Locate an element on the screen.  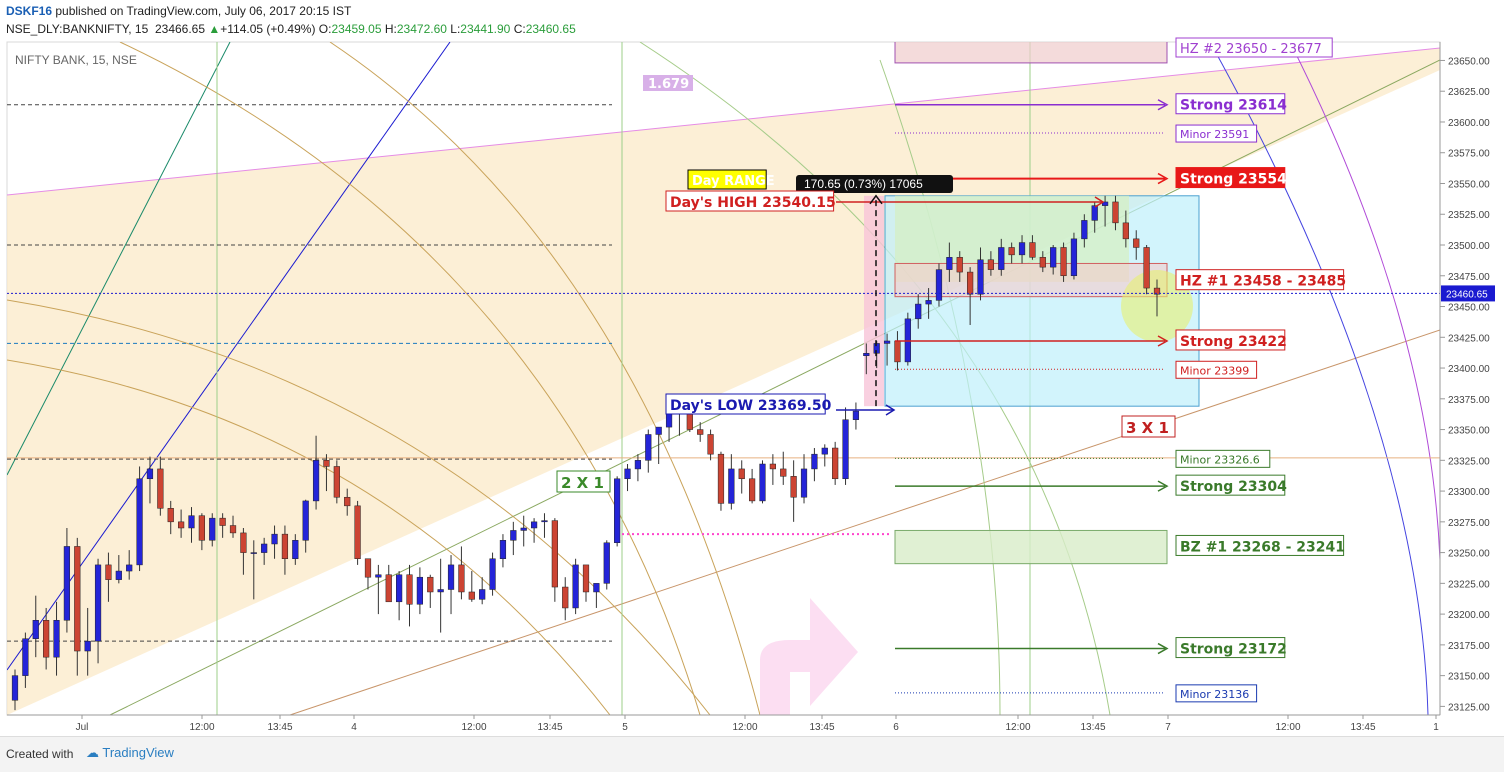
y-tick-label: 23650.00 is located at coordinates (1469, 61).